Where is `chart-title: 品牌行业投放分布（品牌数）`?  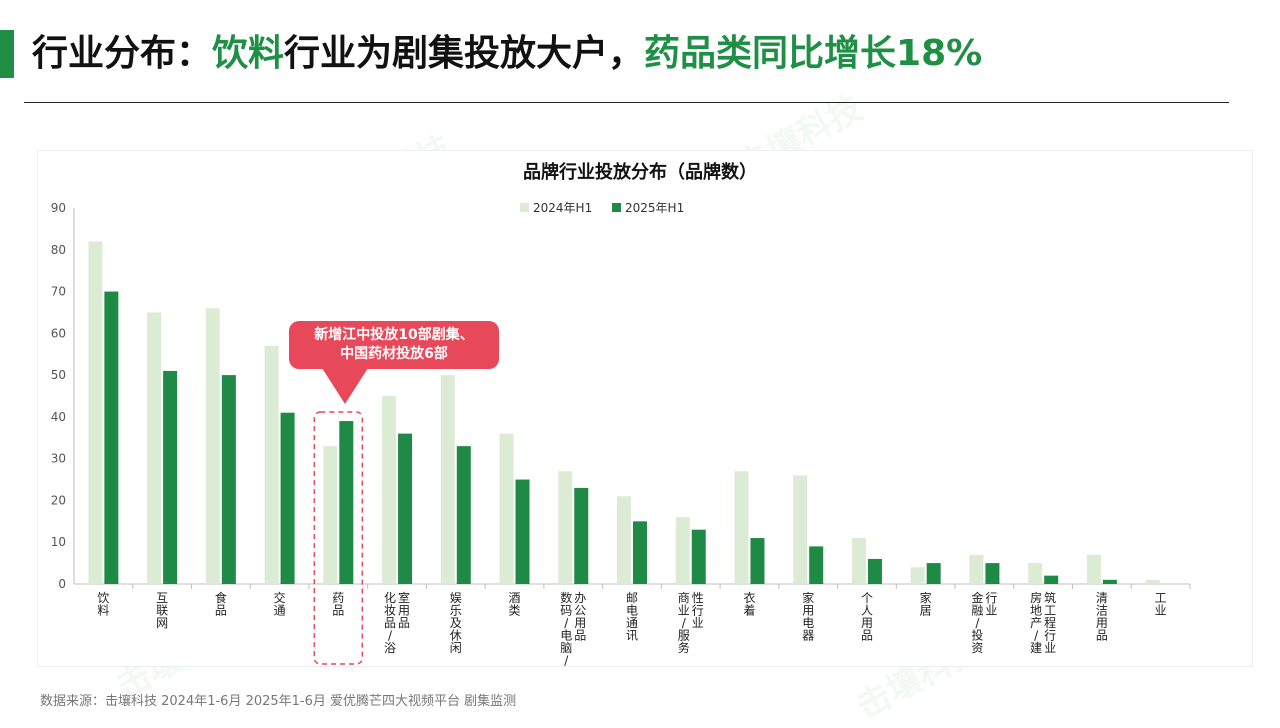 chart-title: 品牌行业投放分布（品牌数） is located at coordinates (640, 172).